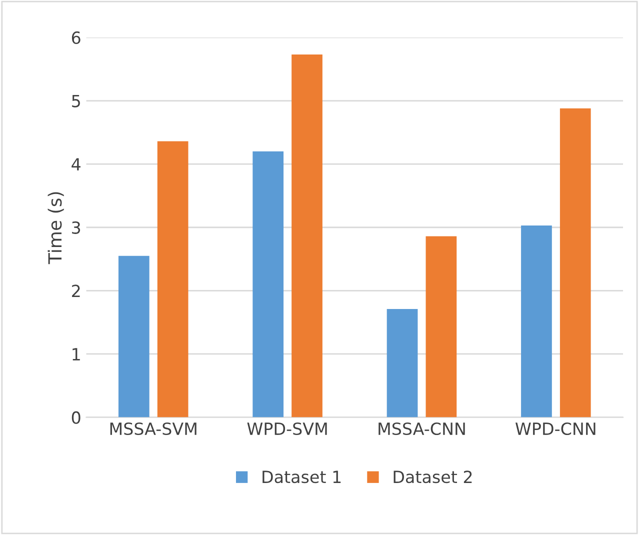 The width and height of the screenshot is (639, 535). Describe the element at coordinates (76, 354) in the screenshot. I see `y-tick-label: 1` at that location.